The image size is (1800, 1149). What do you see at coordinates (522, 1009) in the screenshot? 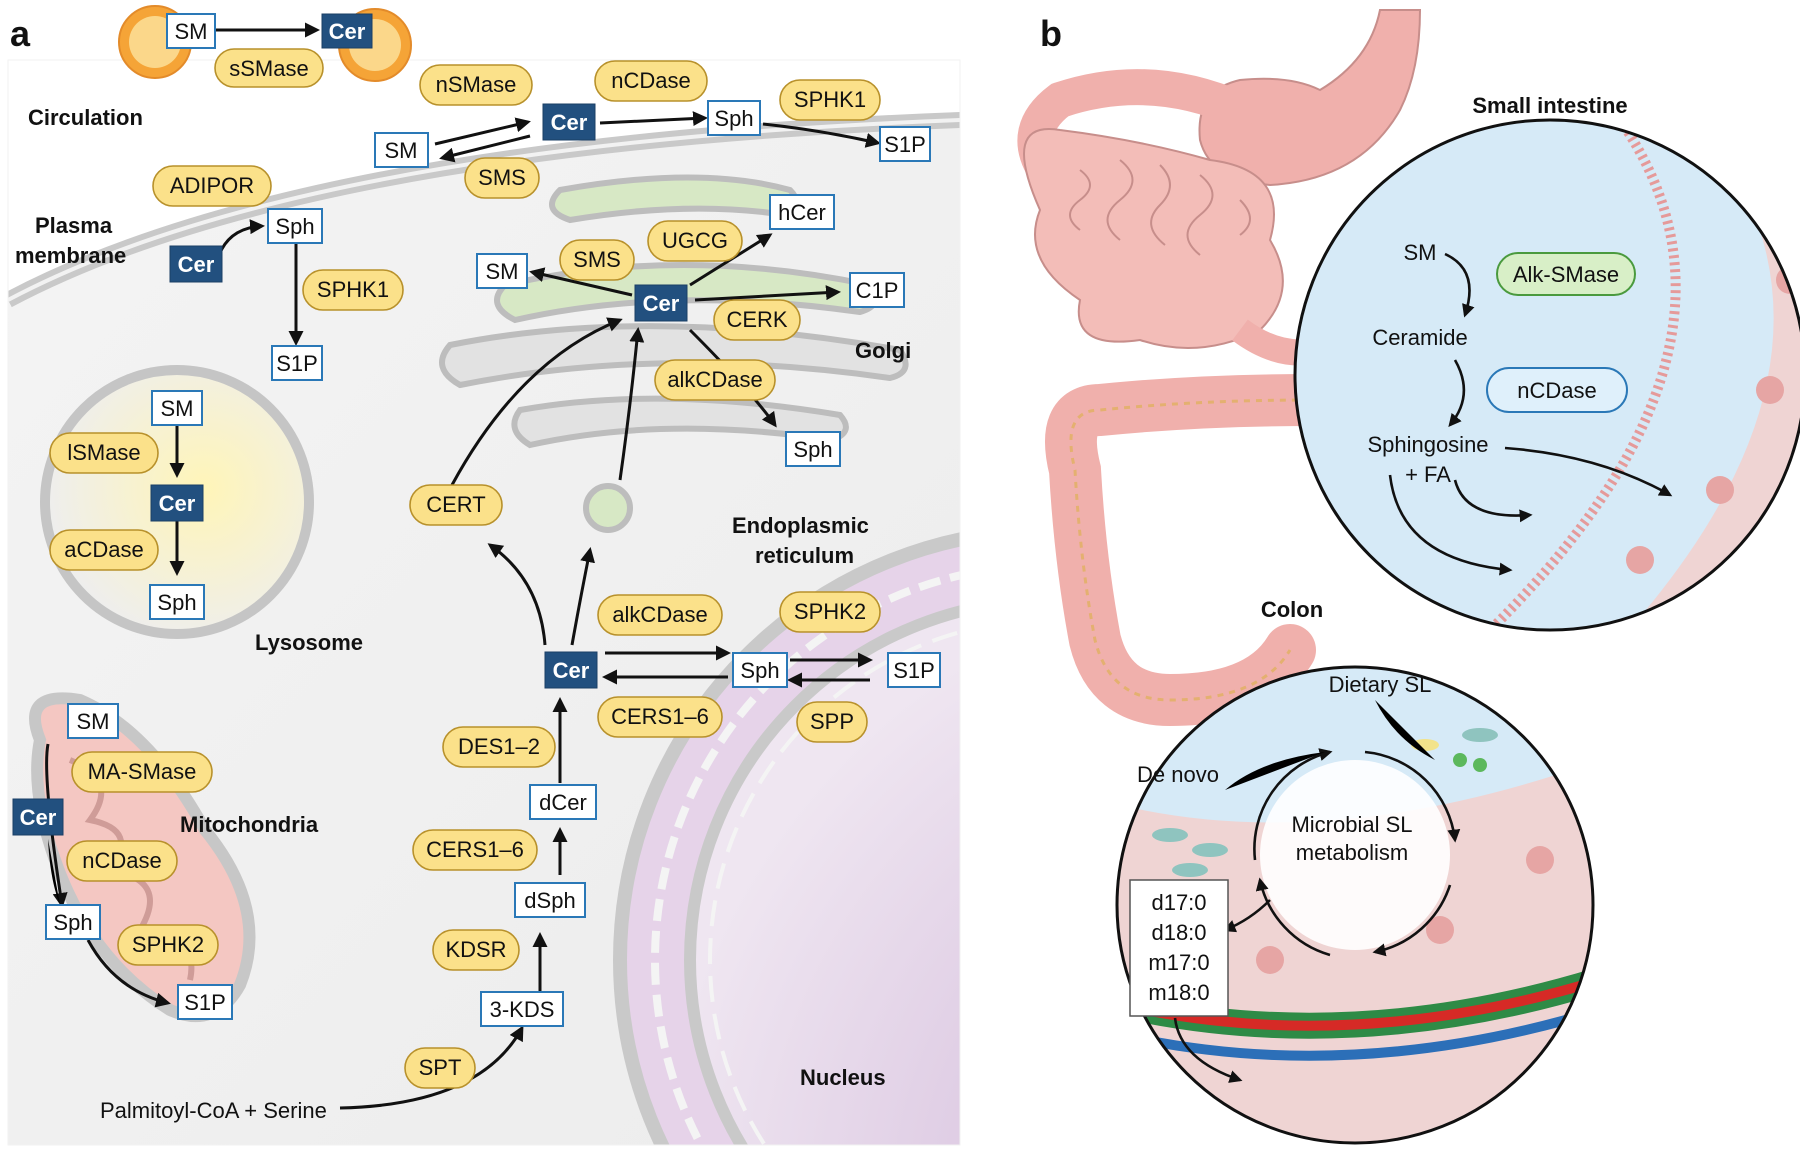
I see `metabolite-3kds: 3-KDS` at bounding box center [522, 1009].